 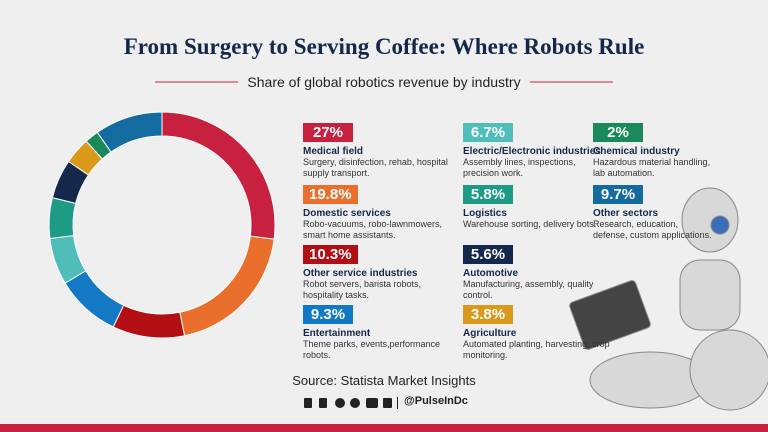 I want to click on value-label: 2%, so click(x=618, y=132).